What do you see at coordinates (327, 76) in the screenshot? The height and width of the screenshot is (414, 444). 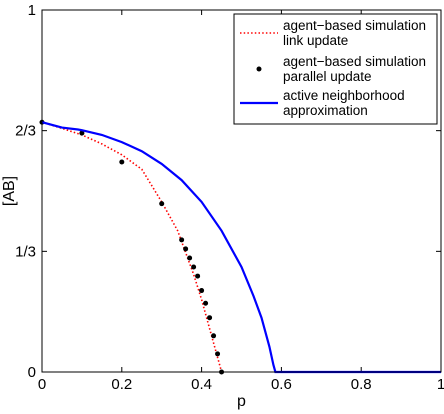 I see `legend-label: parallel update` at bounding box center [327, 76].